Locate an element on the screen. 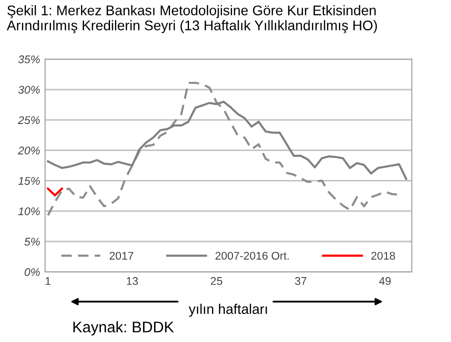 The width and height of the screenshot is (451, 342). y-tick-label: 0% is located at coordinates (32, 272).